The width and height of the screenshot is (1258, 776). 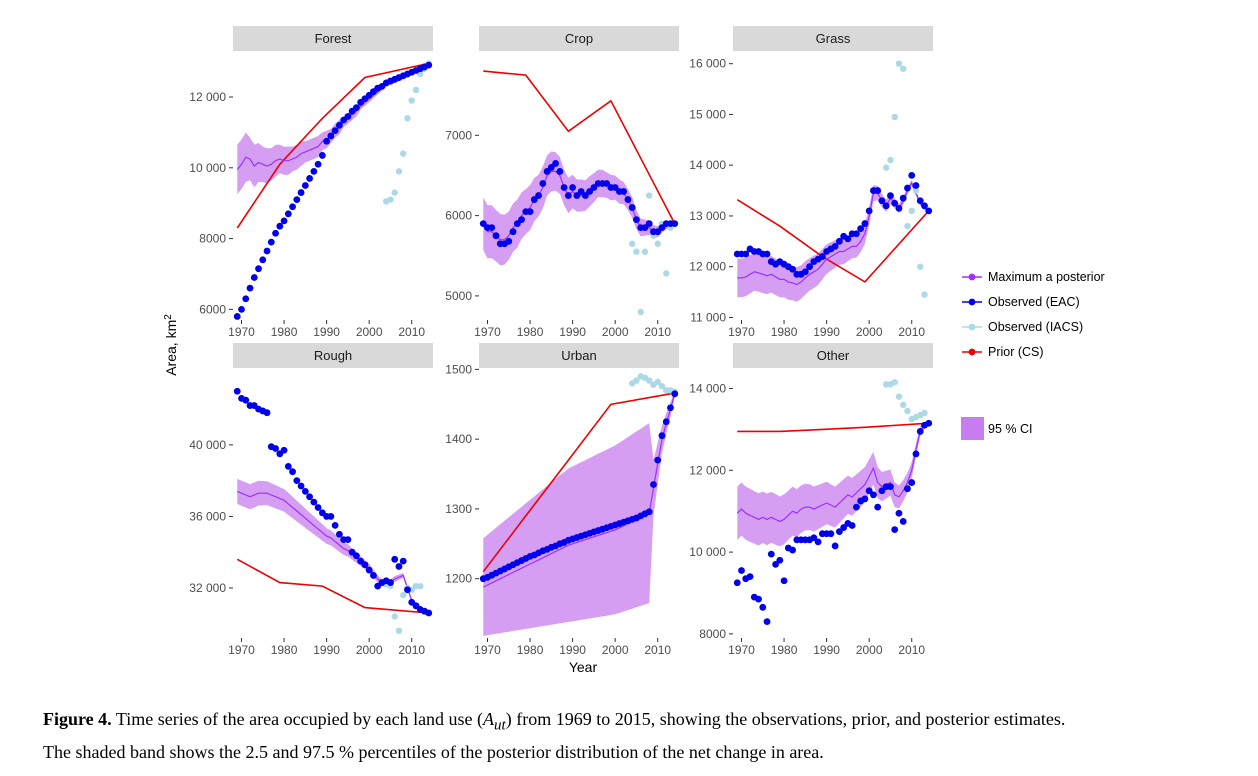 I want to click on caption-math-a: A, so click(x=489, y=719).